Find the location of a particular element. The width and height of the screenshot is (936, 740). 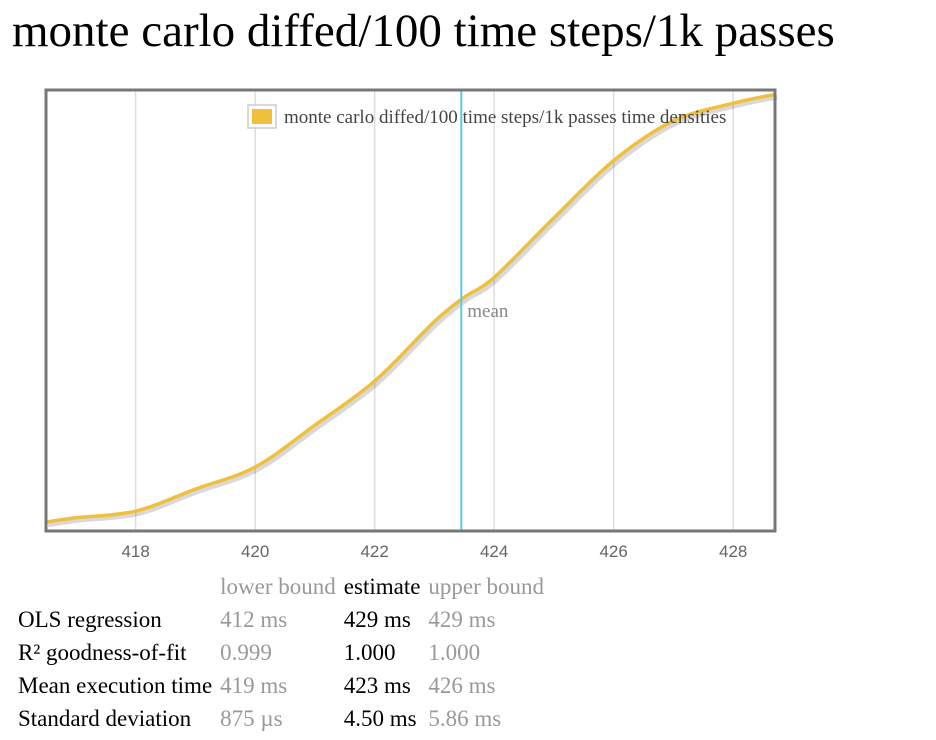

row-label: OLS regression is located at coordinates (90, 619).